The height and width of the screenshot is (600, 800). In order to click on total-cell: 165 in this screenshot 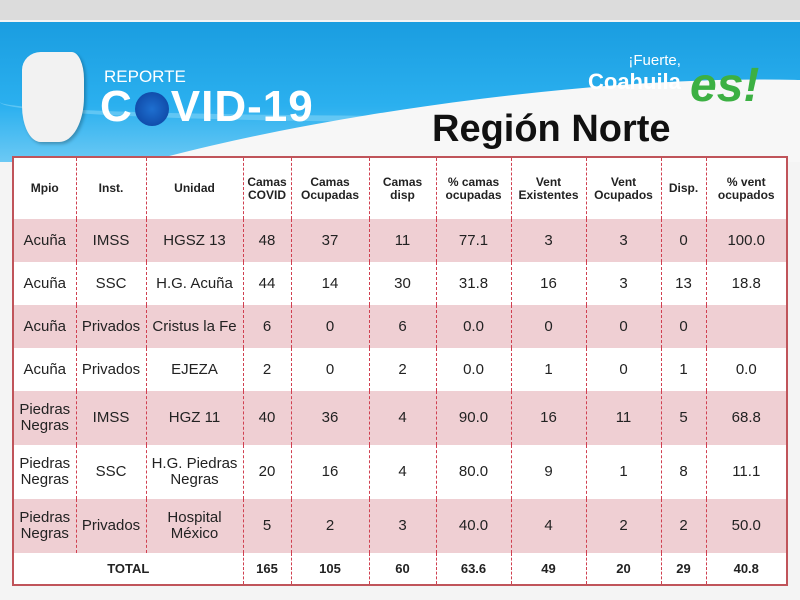, I will do `click(266, 569)`.